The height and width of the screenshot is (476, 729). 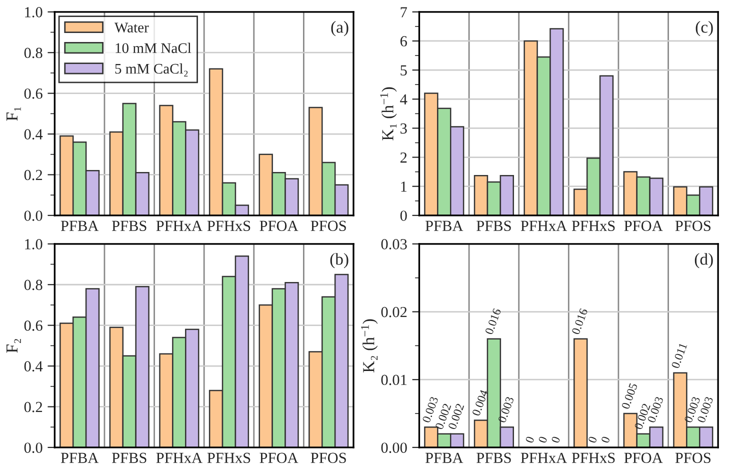 I want to click on data-label: 0.004, so click(x=480, y=402).